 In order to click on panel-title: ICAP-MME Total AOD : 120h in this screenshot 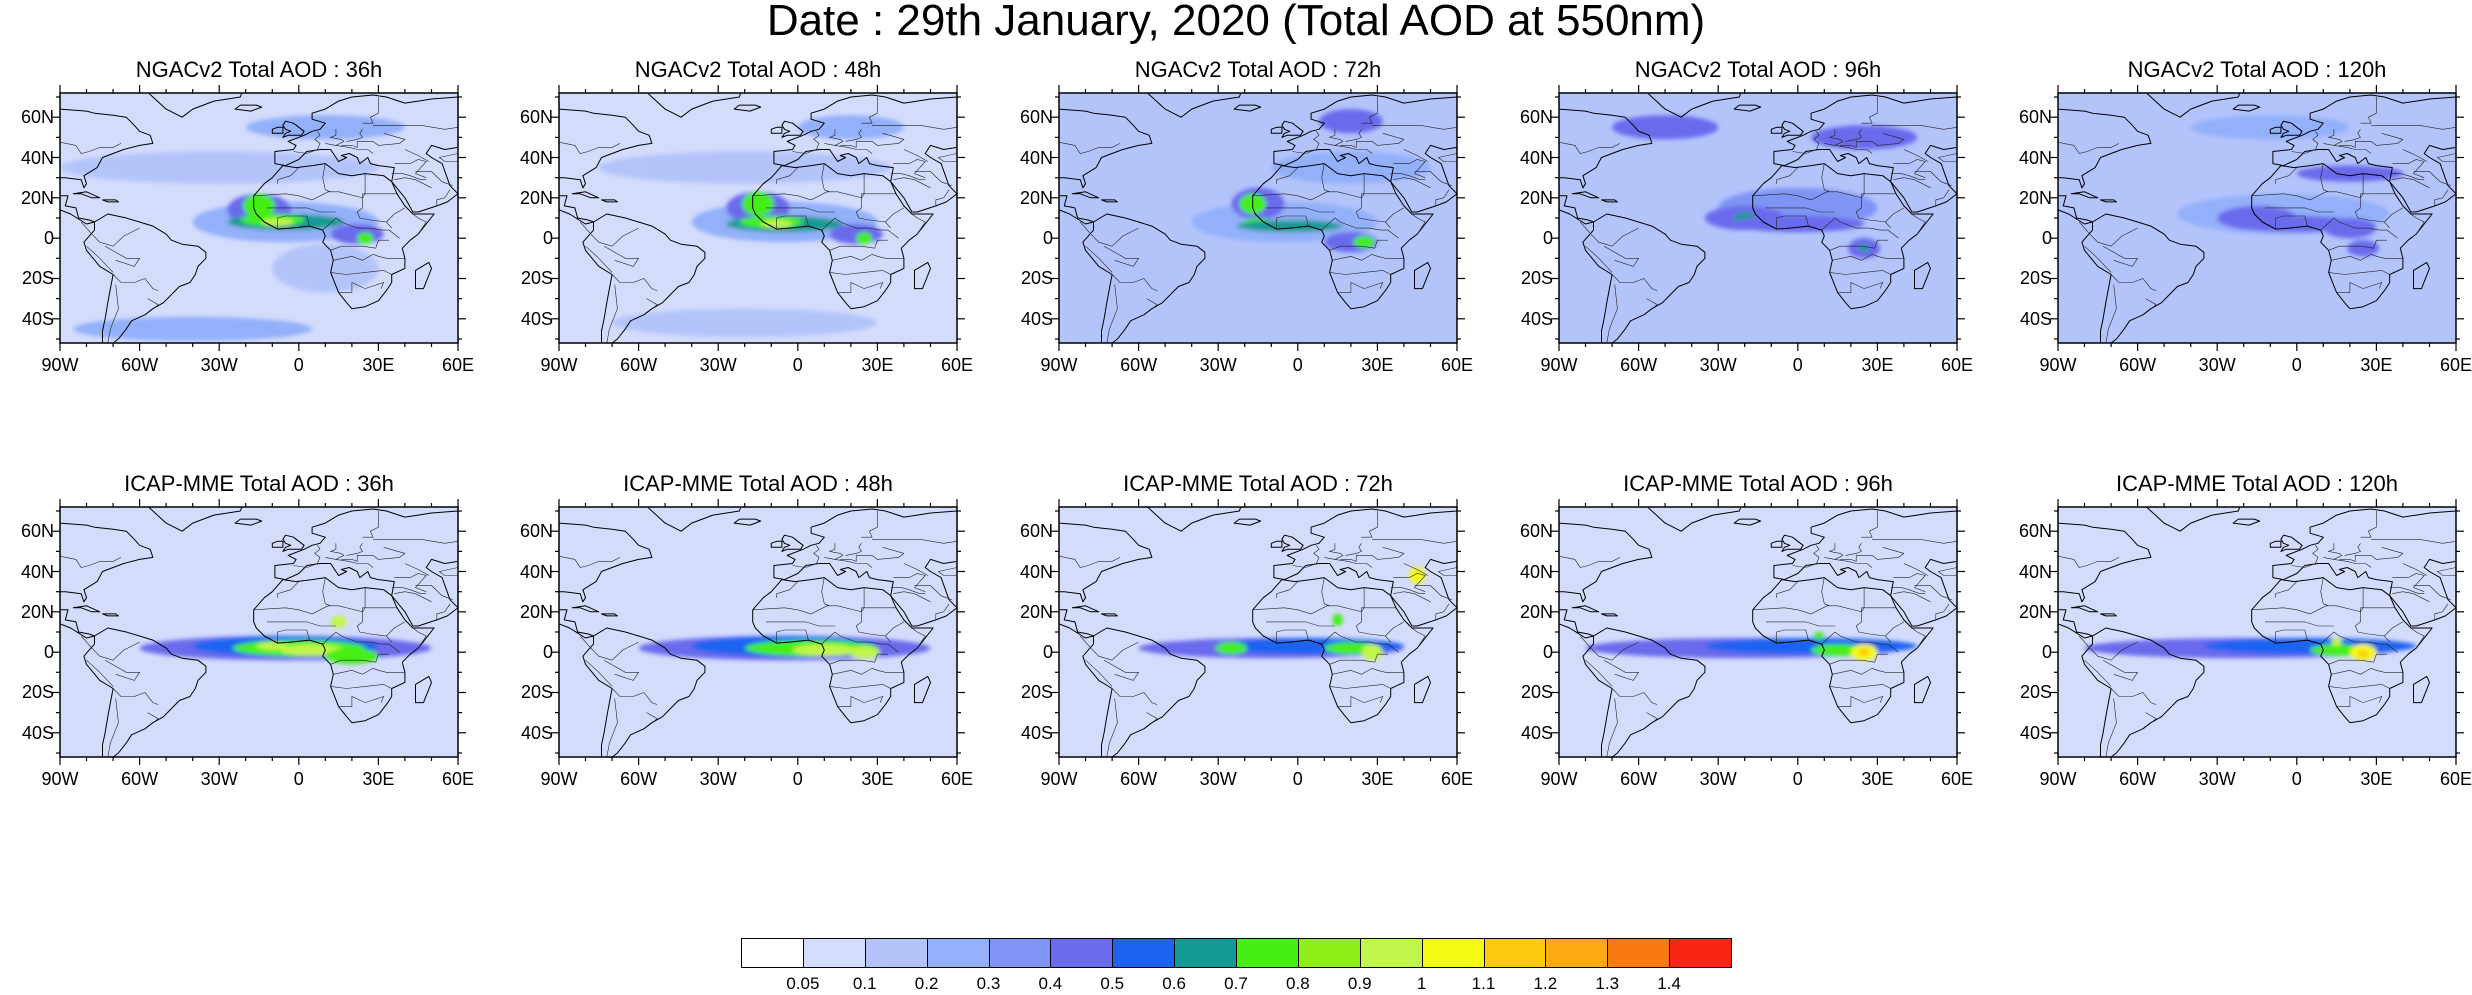, I will do `click(2257, 483)`.